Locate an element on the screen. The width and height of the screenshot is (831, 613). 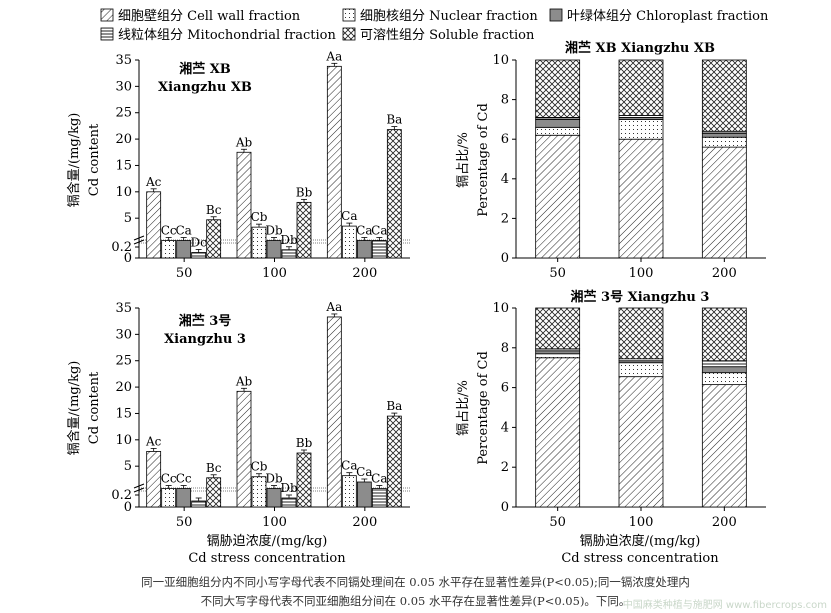
chart-panel-xiangzhu-xb-percentage: 0 2 4 6 8 10 湘苎 XB Xiangzhu XB 50 100 200 is located at coordinates (629, 160).